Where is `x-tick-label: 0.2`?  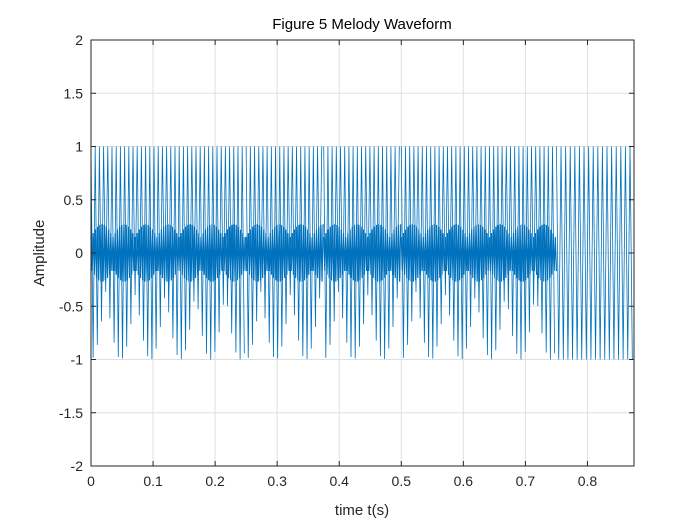
x-tick-label: 0.2 is located at coordinates (215, 481).